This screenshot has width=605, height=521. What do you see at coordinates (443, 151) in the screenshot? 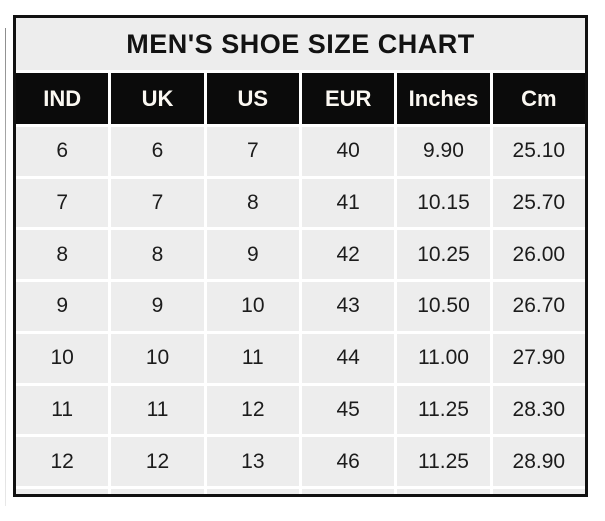
I see `table-cell: 9.90` at bounding box center [443, 151].